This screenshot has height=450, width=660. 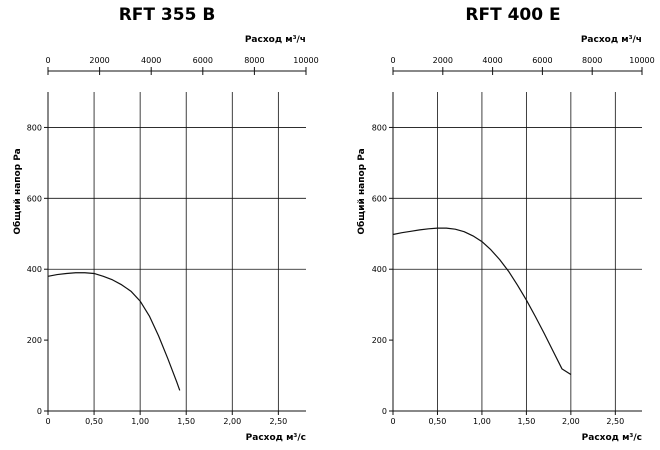 I want to click on chart-title: RFT 355 B, so click(x=167, y=15).